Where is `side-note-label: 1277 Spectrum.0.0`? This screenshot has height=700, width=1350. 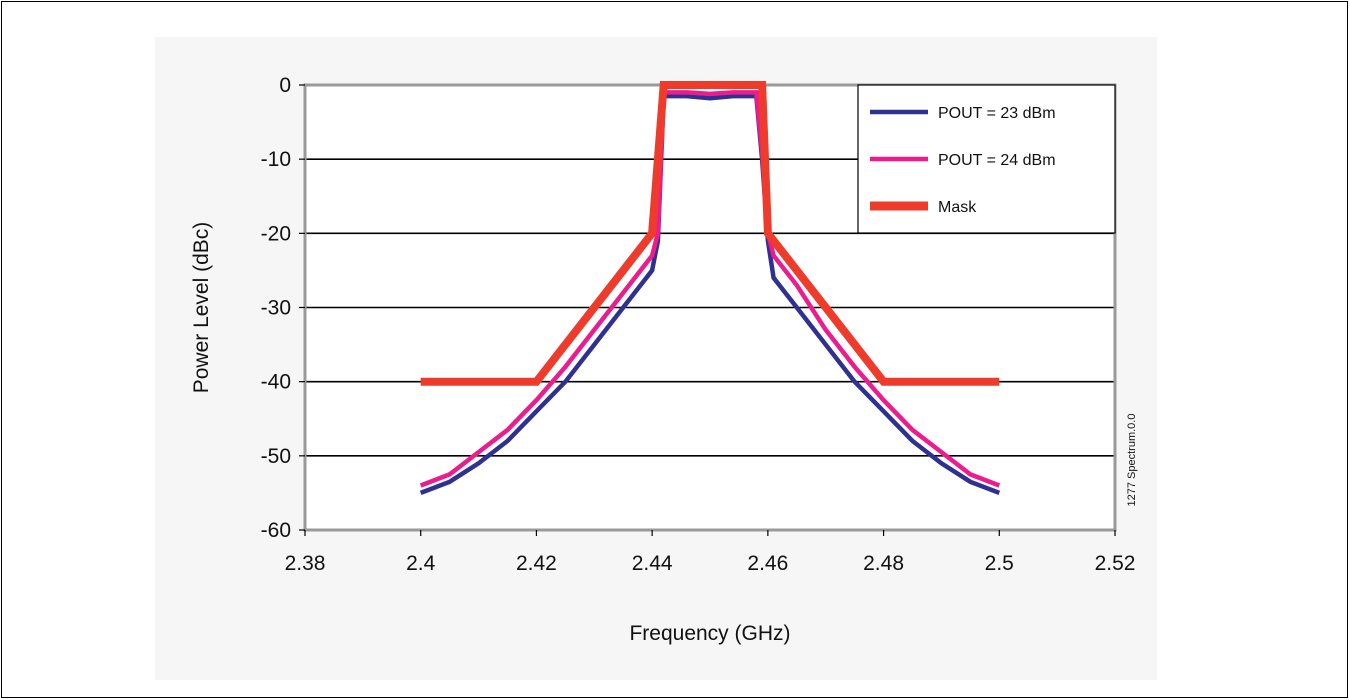 side-note-label: 1277 Spectrum.0.0 is located at coordinates (1132, 460).